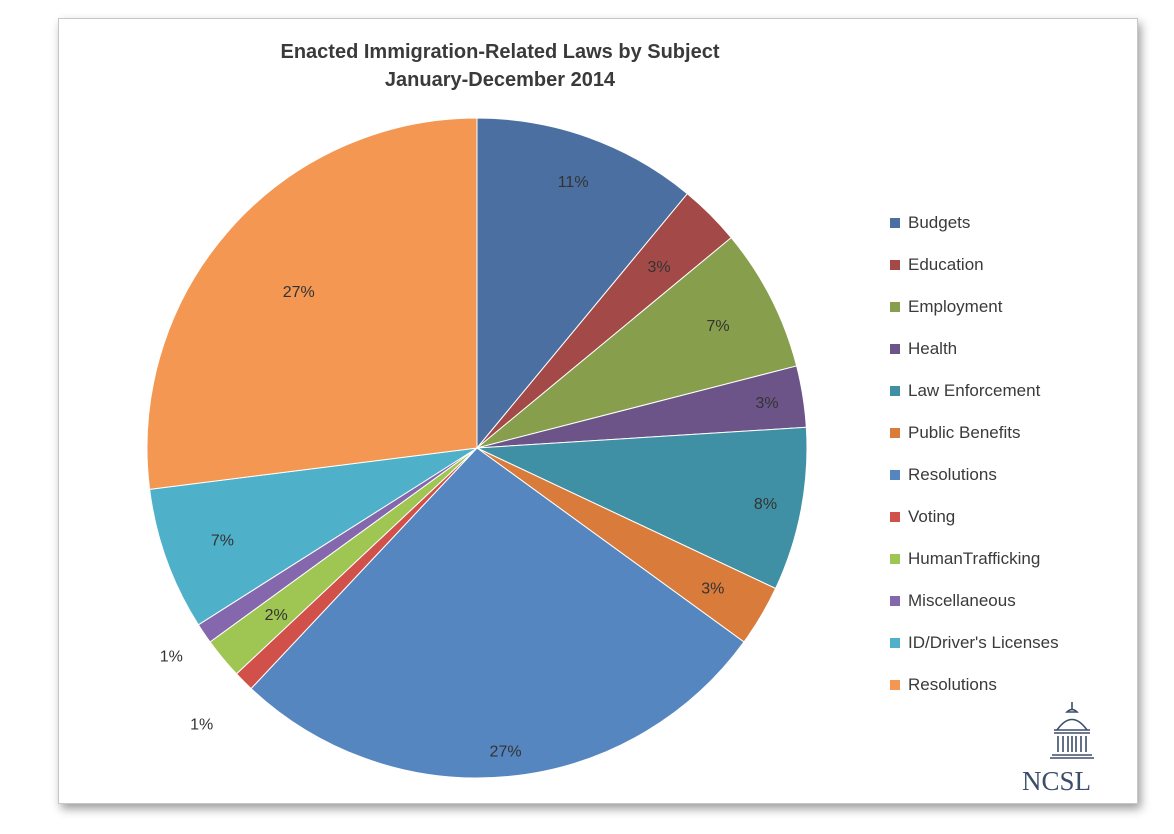 Image resolution: width=1174 pixels, height=834 pixels. I want to click on legend-item: Budgets, so click(974, 223).